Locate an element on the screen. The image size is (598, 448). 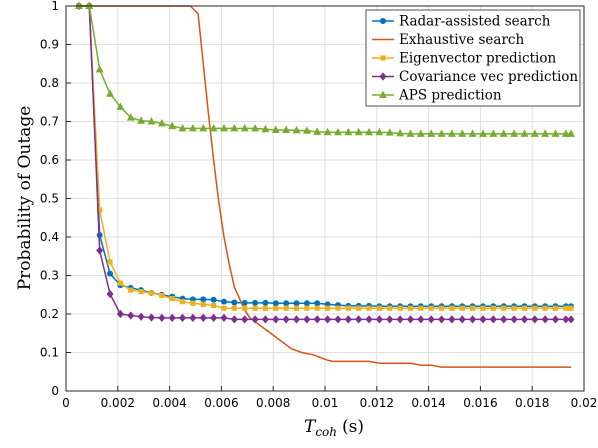
y-tick-label: 1 is located at coordinates (55, 6).